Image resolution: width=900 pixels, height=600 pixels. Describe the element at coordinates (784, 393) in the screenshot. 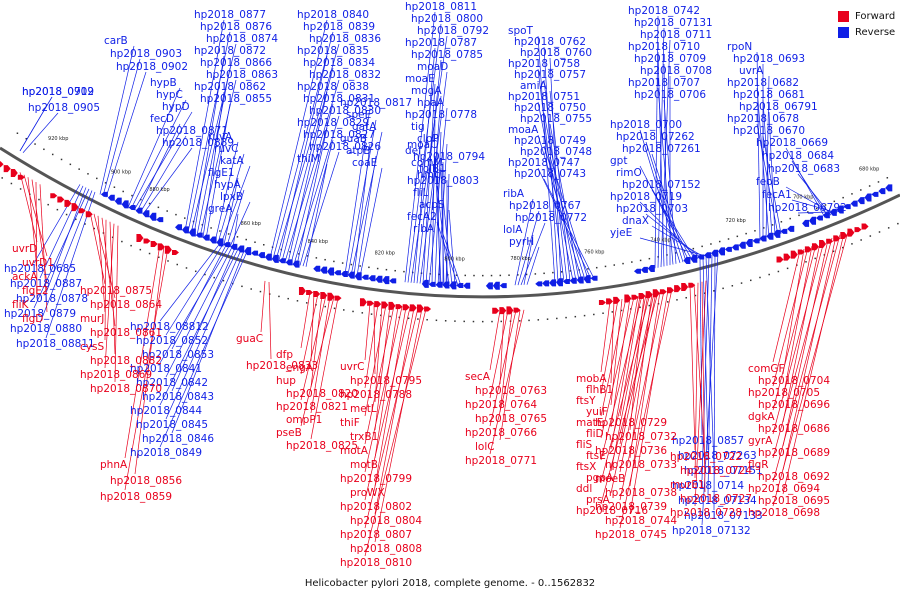

I see `forward-gene-label: hp2018_0705` at that location.